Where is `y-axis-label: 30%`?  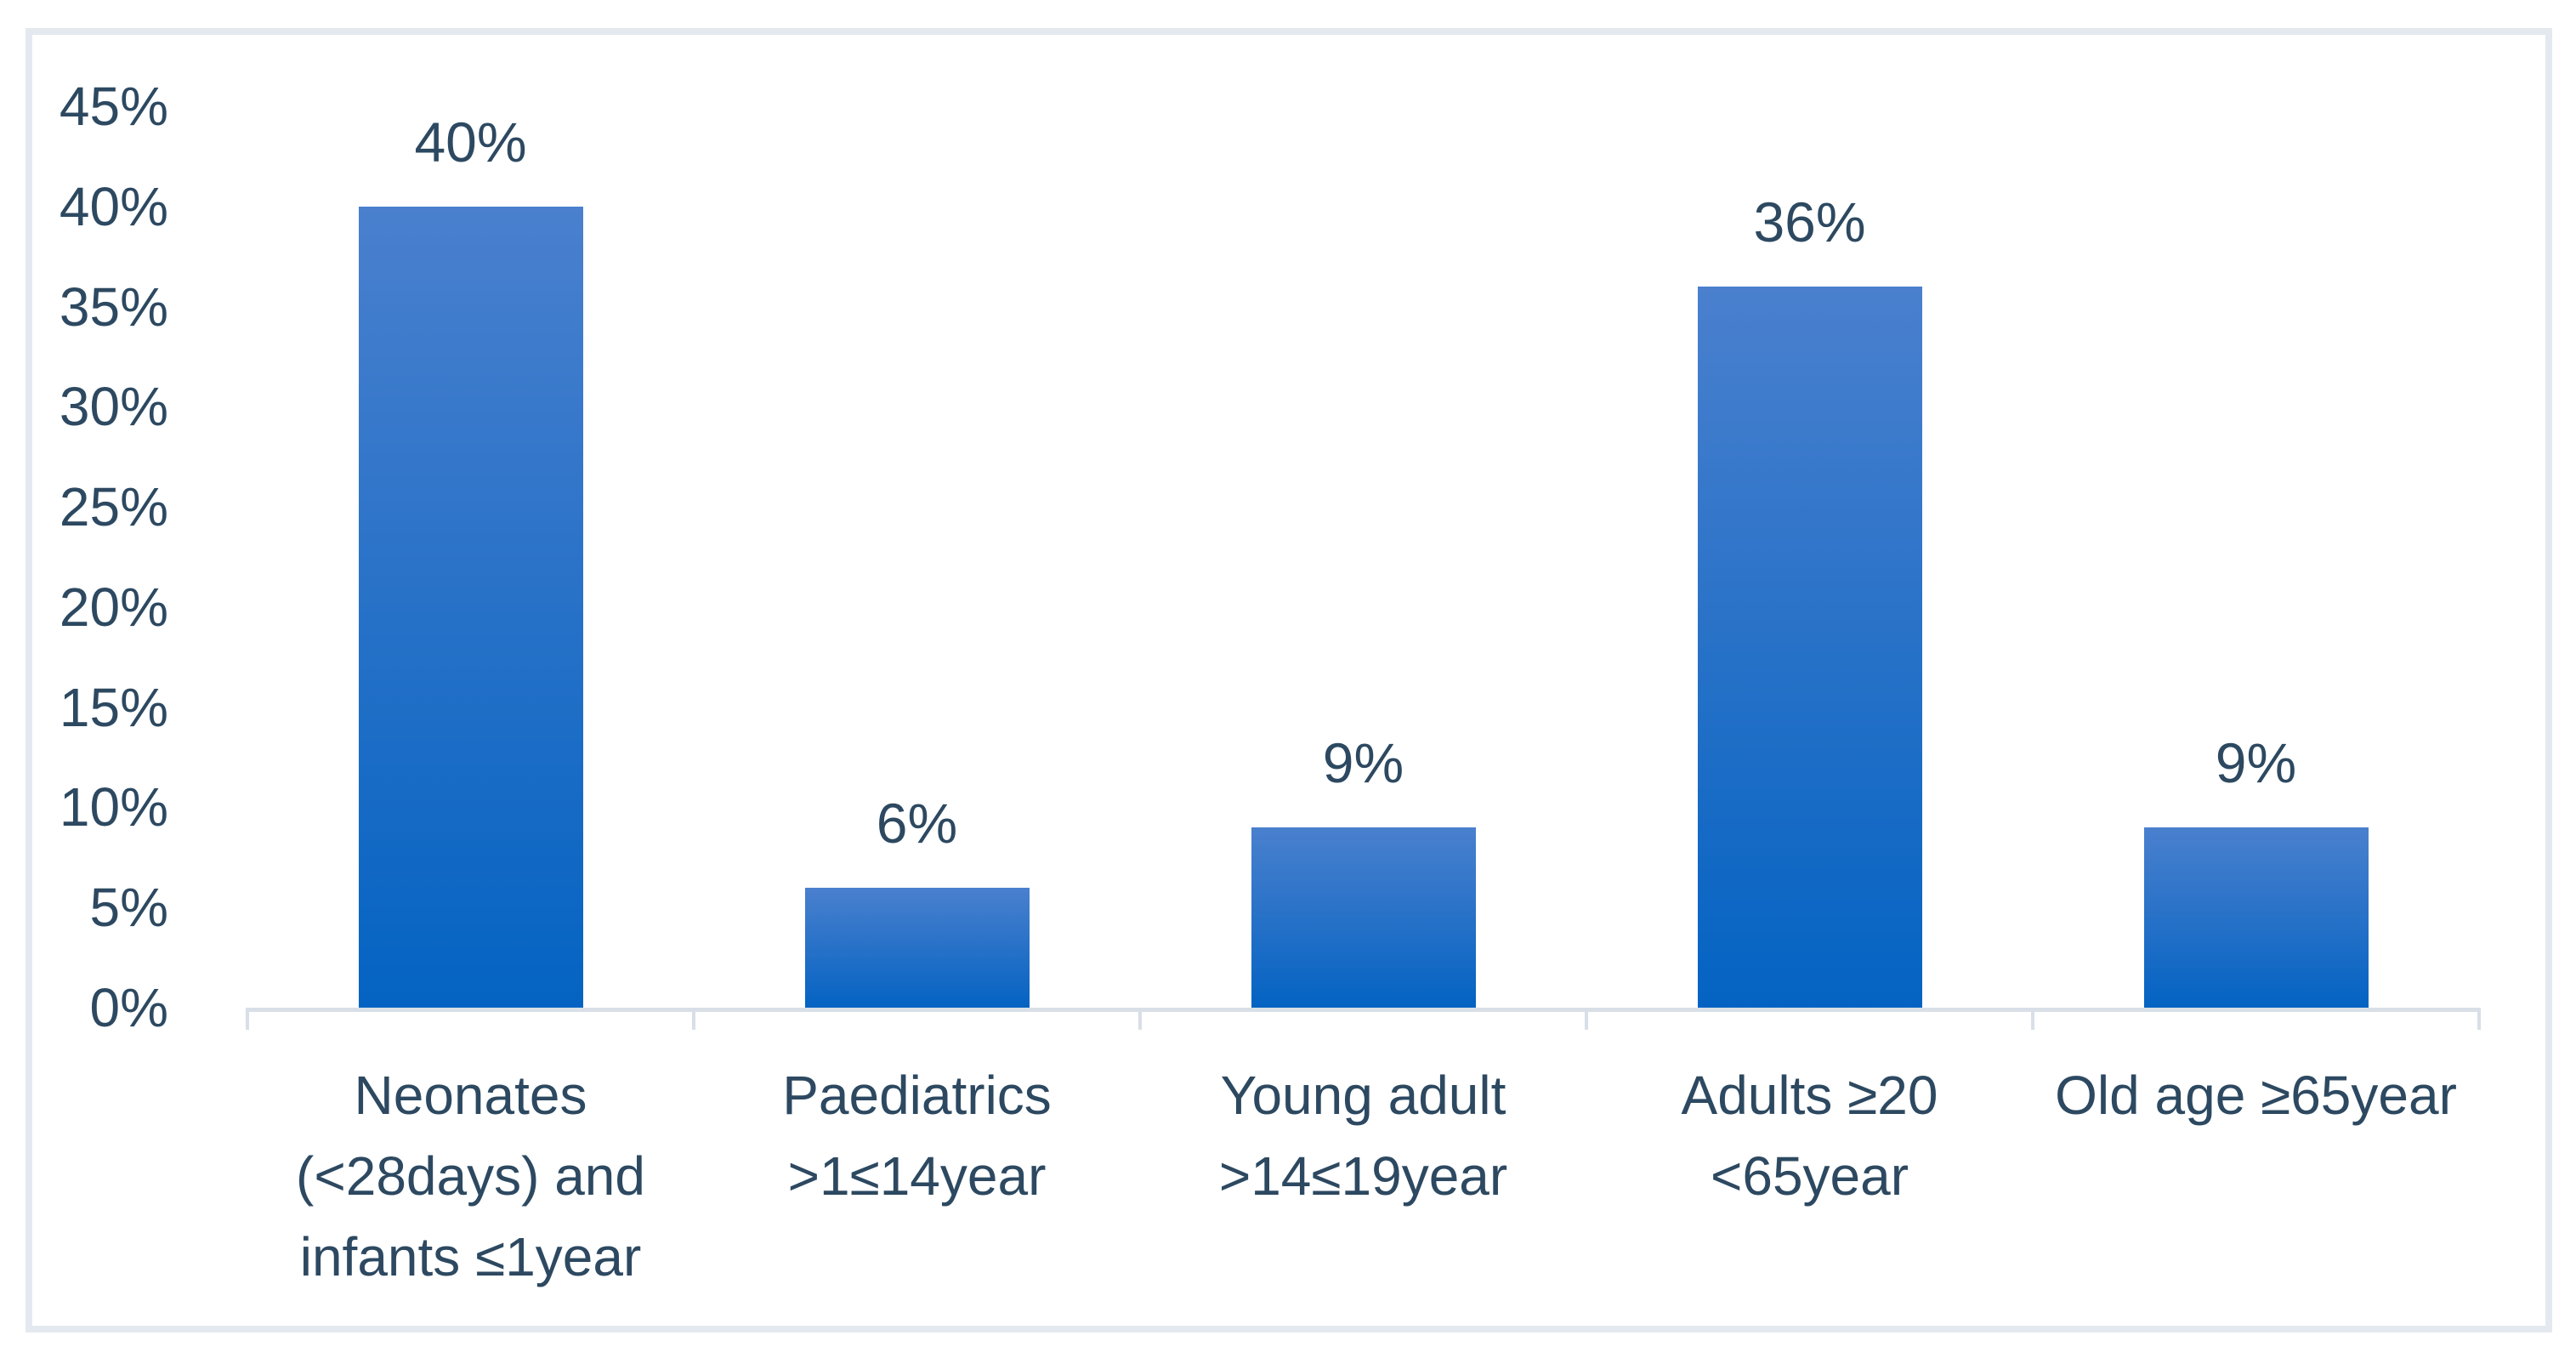
y-axis-label: 30% is located at coordinates (114, 407).